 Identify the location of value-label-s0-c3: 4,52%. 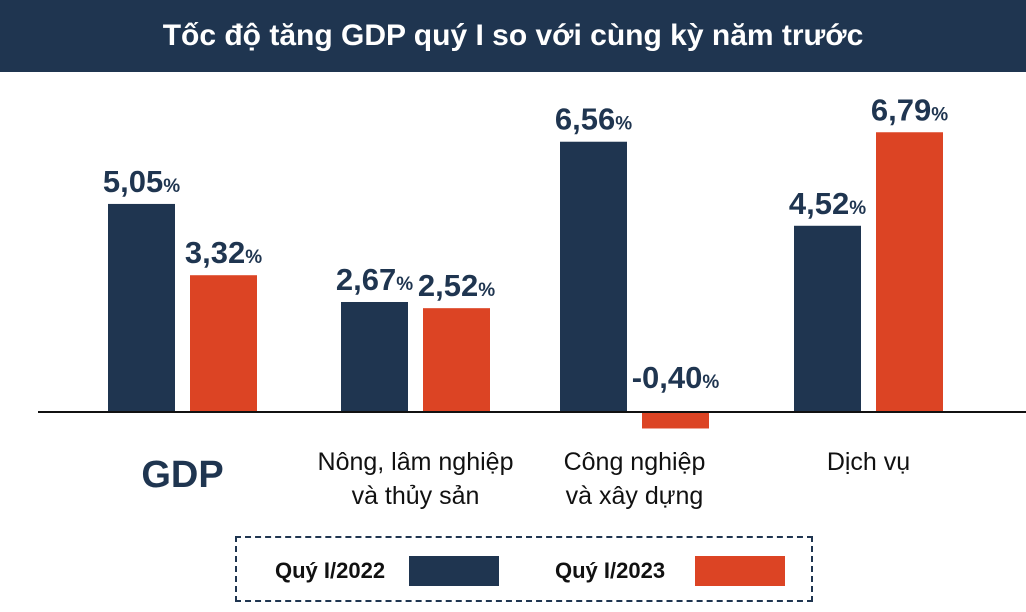
(827, 203).